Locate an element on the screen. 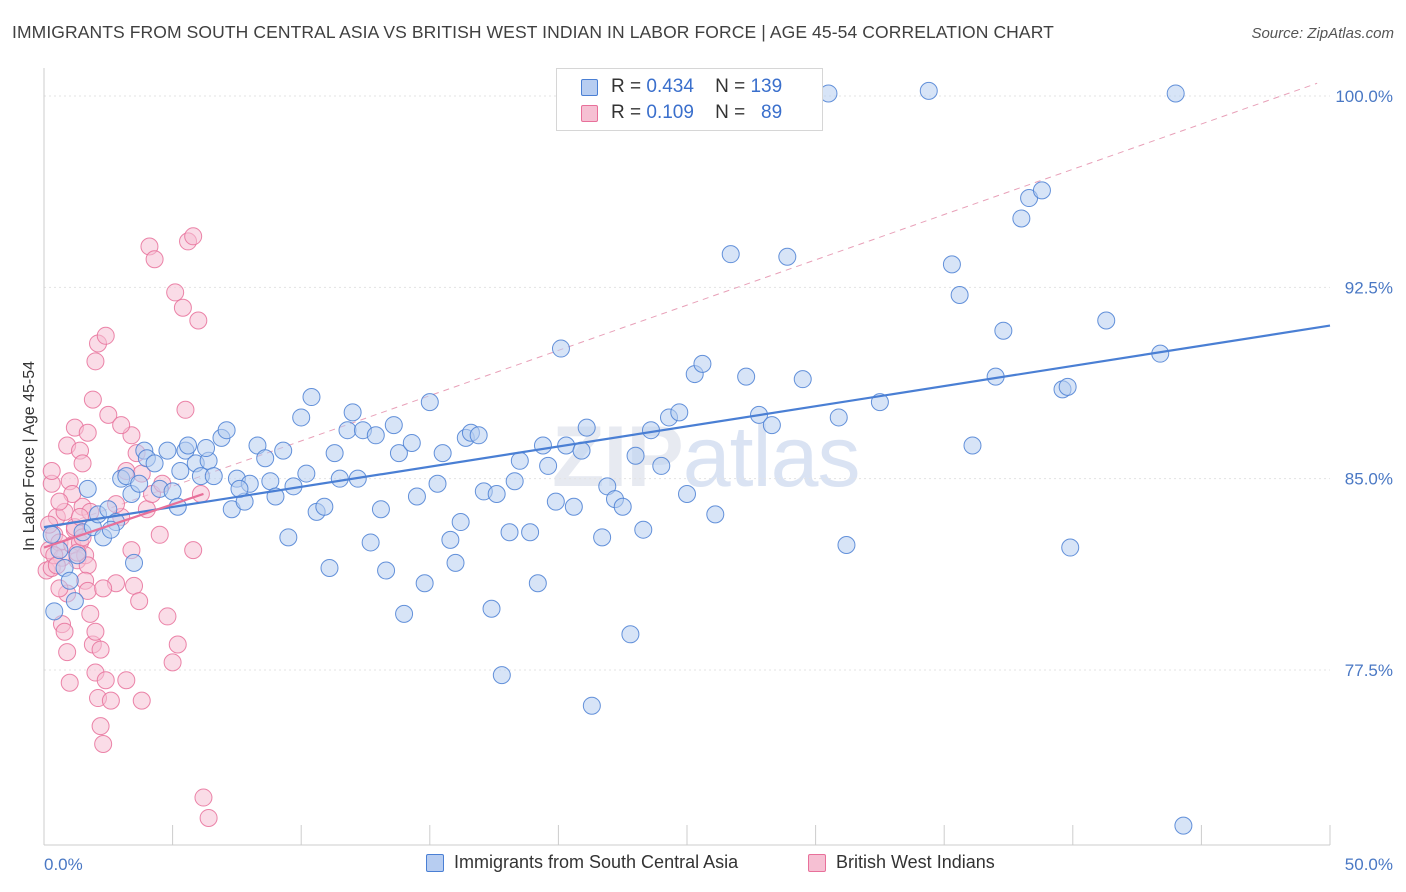 This screenshot has height=892, width=1406. legend-n-value: 89 is located at coordinates (772, 112).